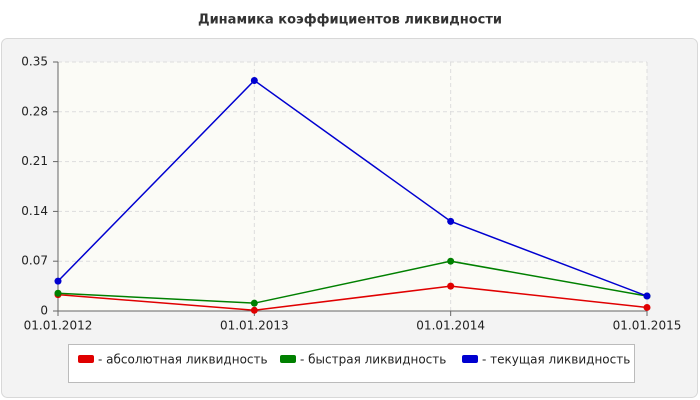 Image resolution: width=700 pixels, height=400 pixels. Describe the element at coordinates (350, 20) in the screenshot. I see `chart-title: Динамика коэффициентов ликвидности` at that location.